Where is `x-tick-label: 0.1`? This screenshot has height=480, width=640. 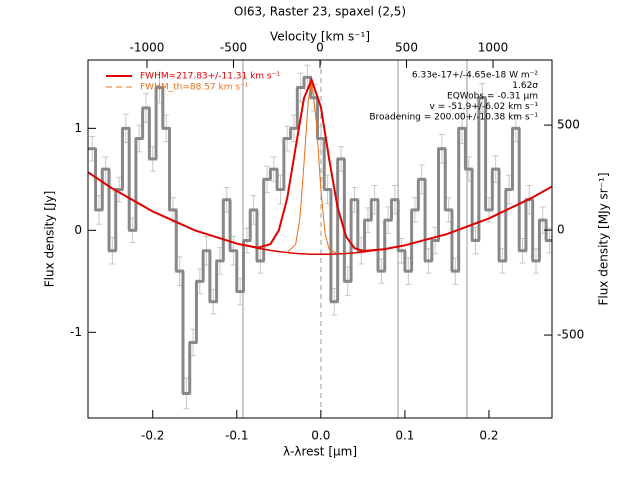
x-tick-label: 0.1 is located at coordinates (404, 436).